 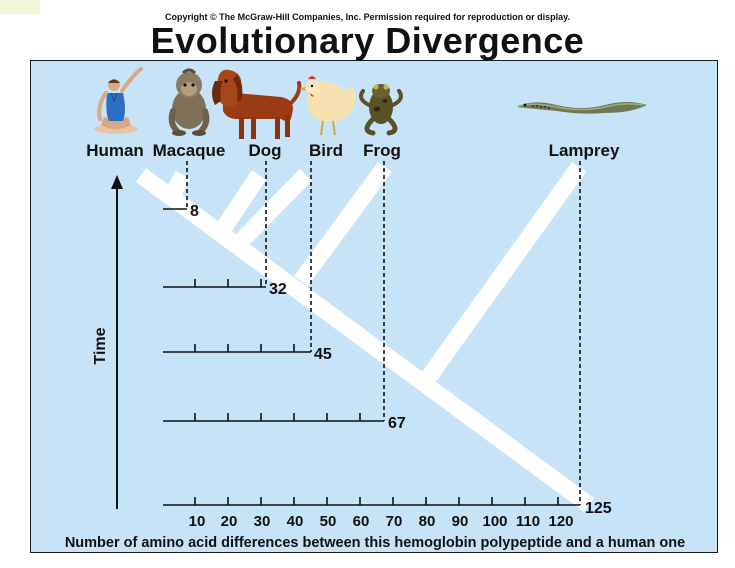 What do you see at coordinates (343, 224) in the screenshot?
I see `frog-branch` at bounding box center [343, 224].